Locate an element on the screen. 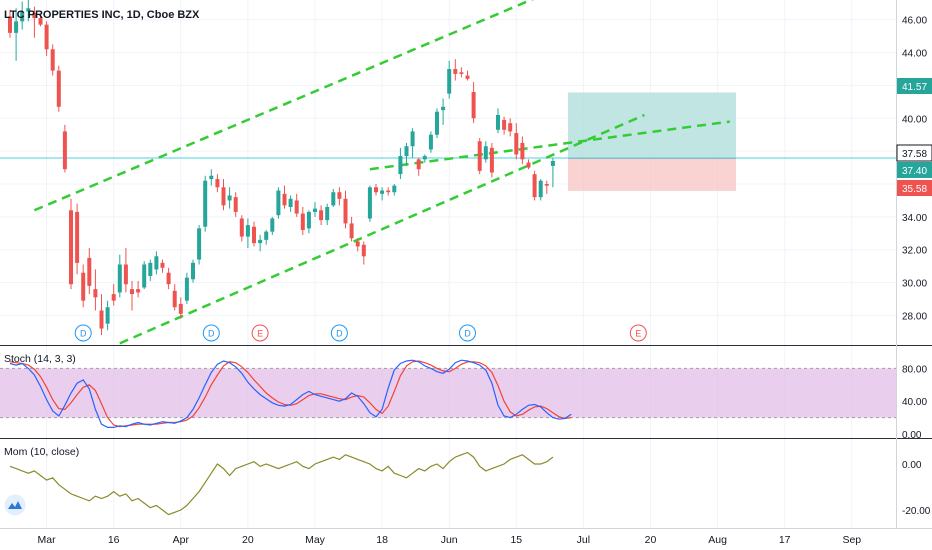 This screenshot has height=550, width=932. chart-title: LTC PROPERTIES INC, 1D, Cboe BZX is located at coordinates (102, 15).